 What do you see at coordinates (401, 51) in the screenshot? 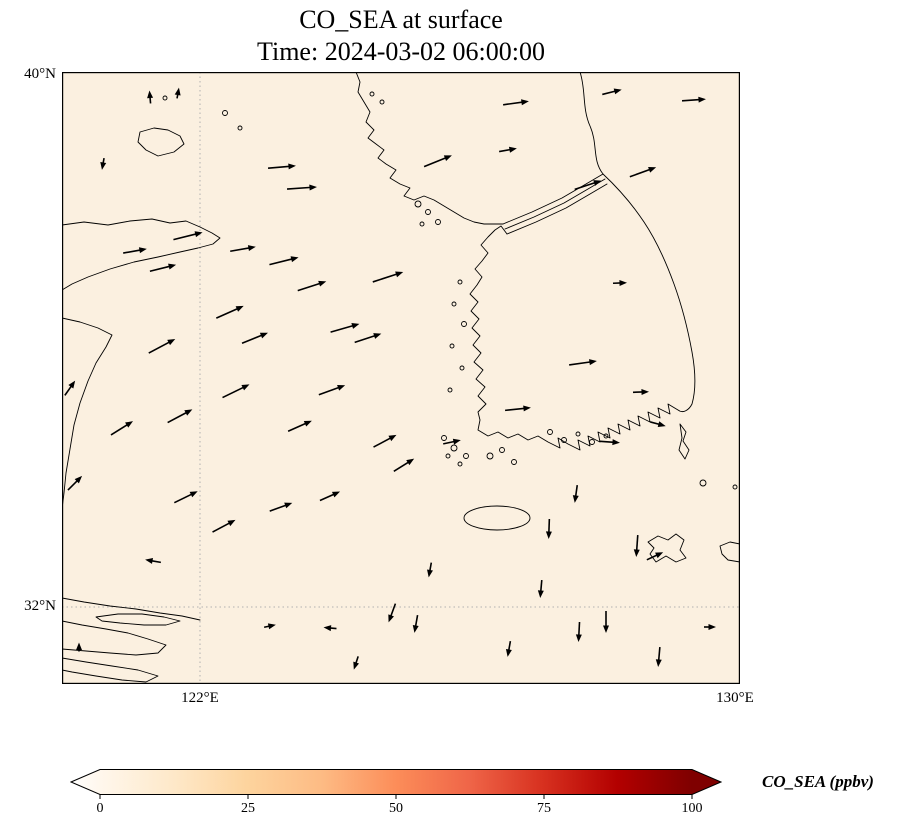
I see `plot-time-subtitle: Time: 2024-03-02 06:00:00` at bounding box center [401, 51].